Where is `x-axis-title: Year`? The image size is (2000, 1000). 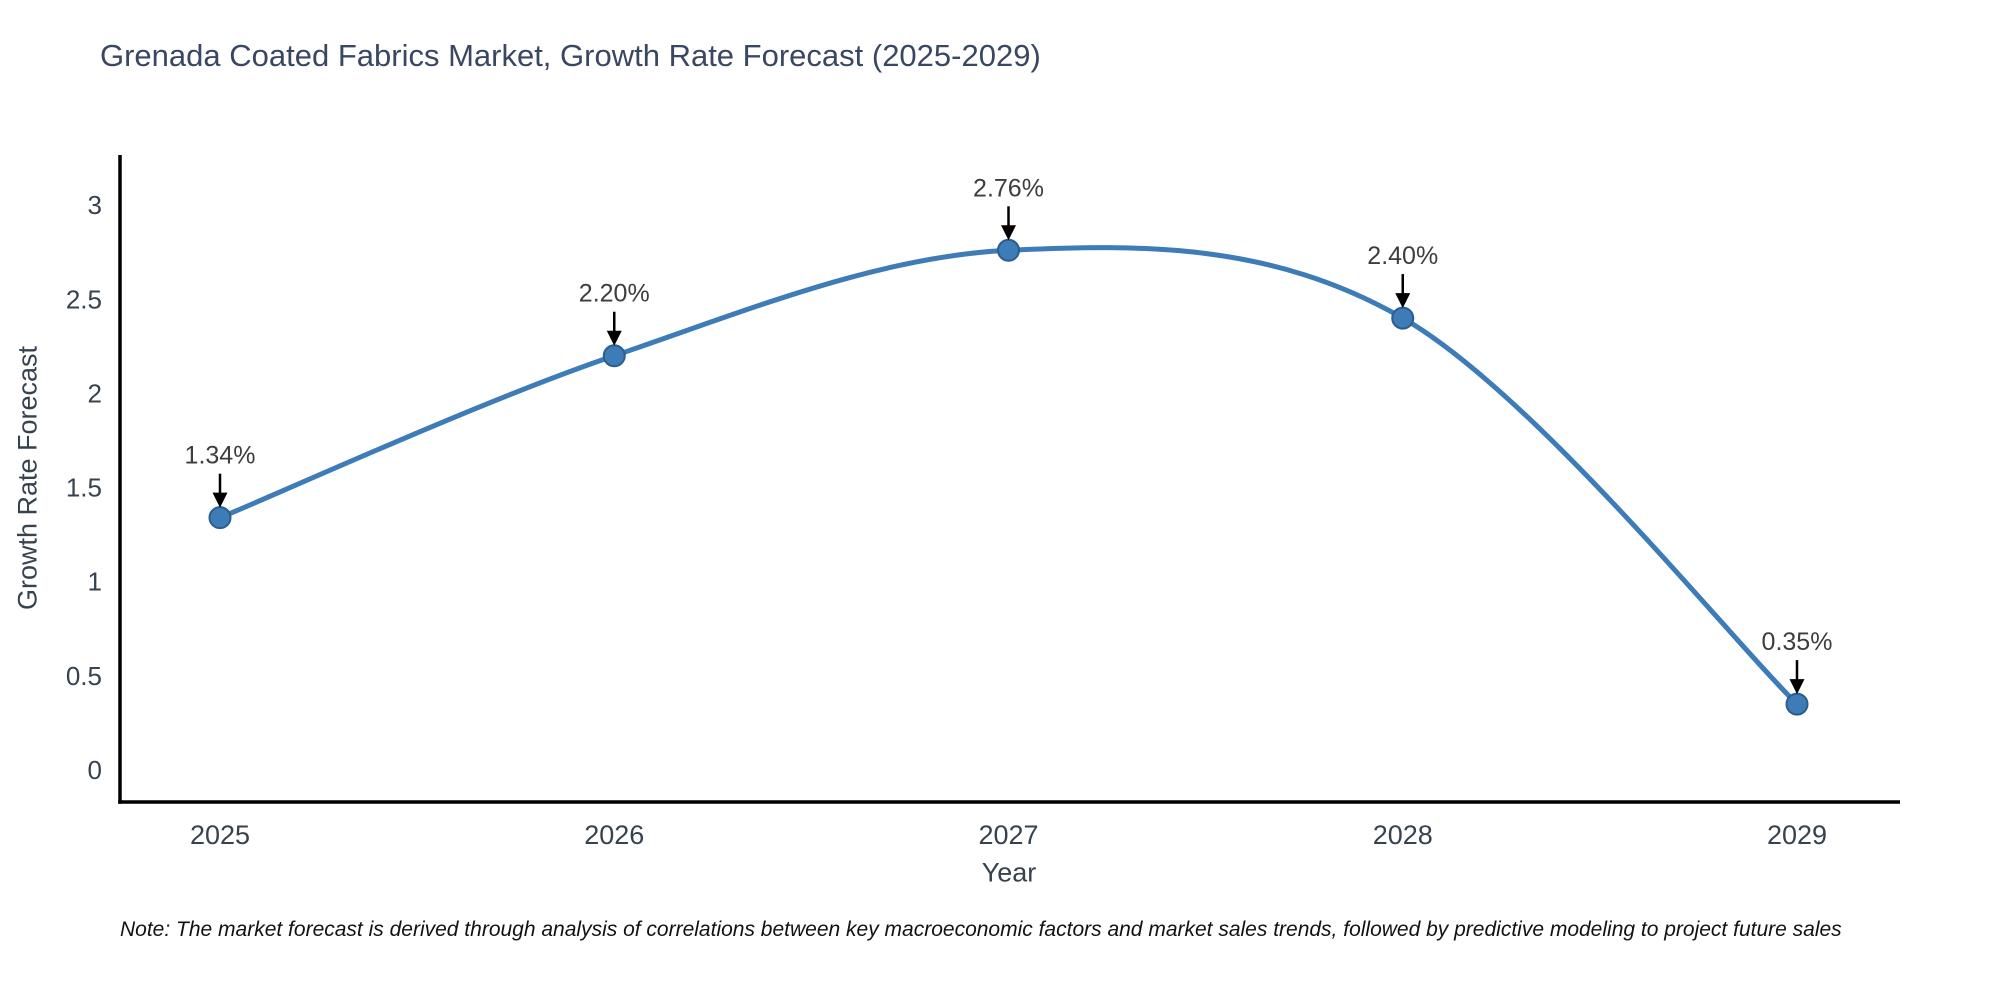
x-axis-title: Year is located at coordinates (1009, 872).